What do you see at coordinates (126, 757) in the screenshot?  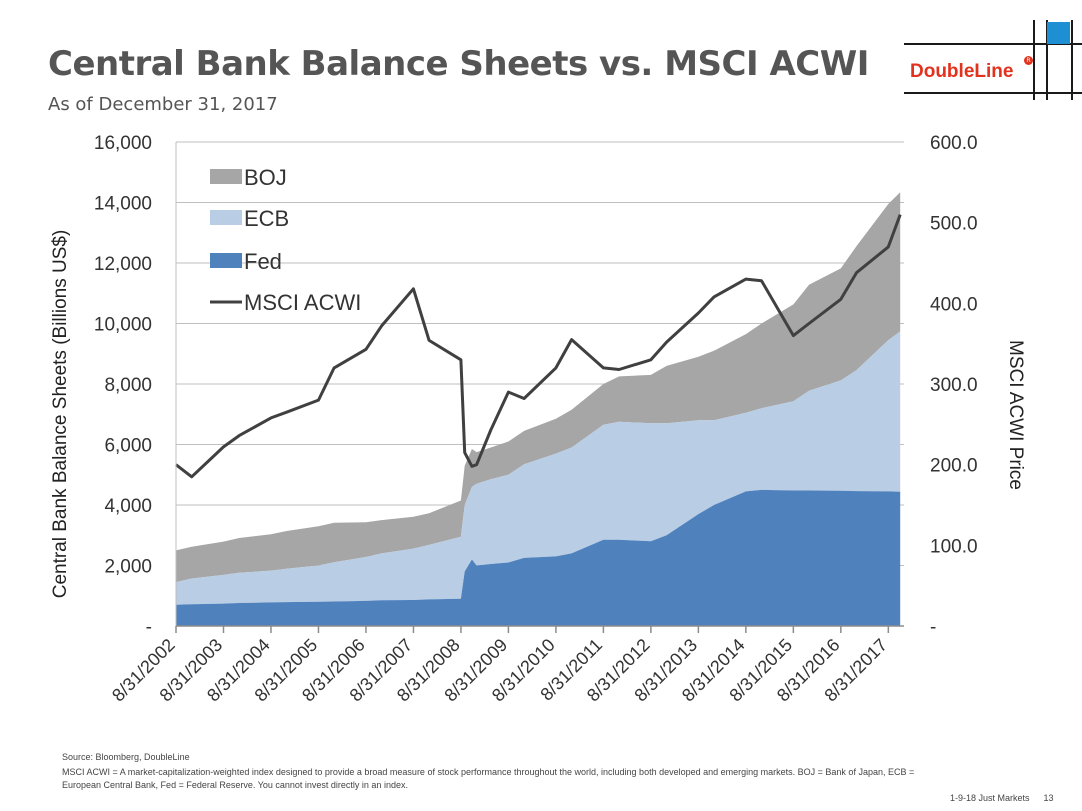 I see `source-note: Source: Bloomberg, DoubleLine` at bounding box center [126, 757].